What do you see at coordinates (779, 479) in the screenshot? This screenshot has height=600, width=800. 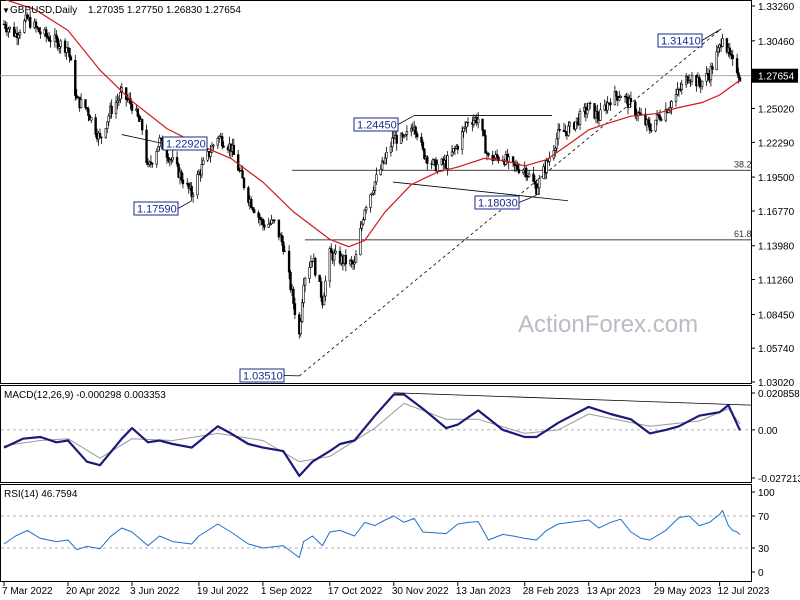 I see `macd-tick-label: -0.027213` at bounding box center [779, 479].